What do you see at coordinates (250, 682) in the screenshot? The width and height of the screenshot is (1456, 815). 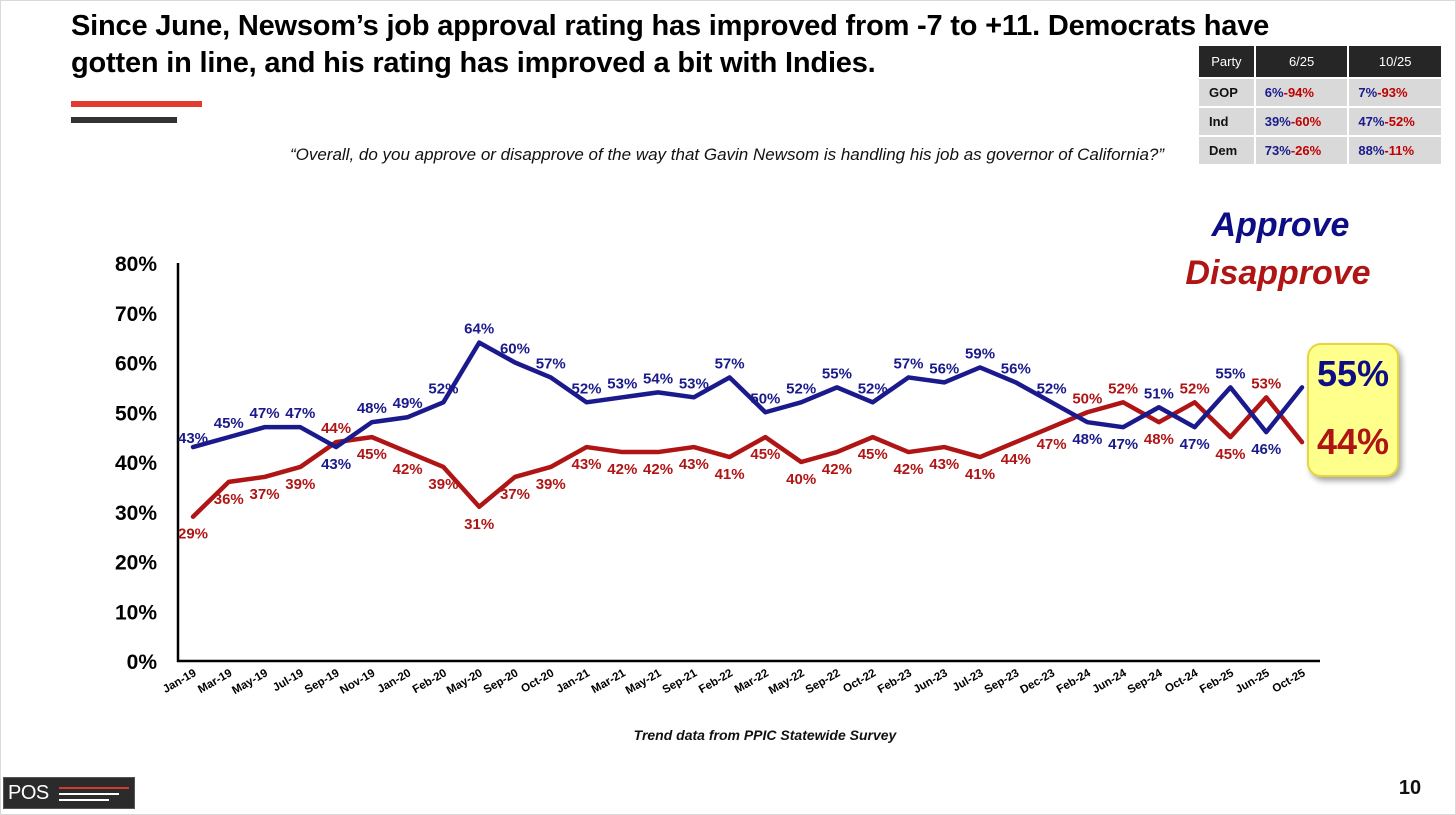 I see `x-tick-label: May-19` at bounding box center [250, 682].